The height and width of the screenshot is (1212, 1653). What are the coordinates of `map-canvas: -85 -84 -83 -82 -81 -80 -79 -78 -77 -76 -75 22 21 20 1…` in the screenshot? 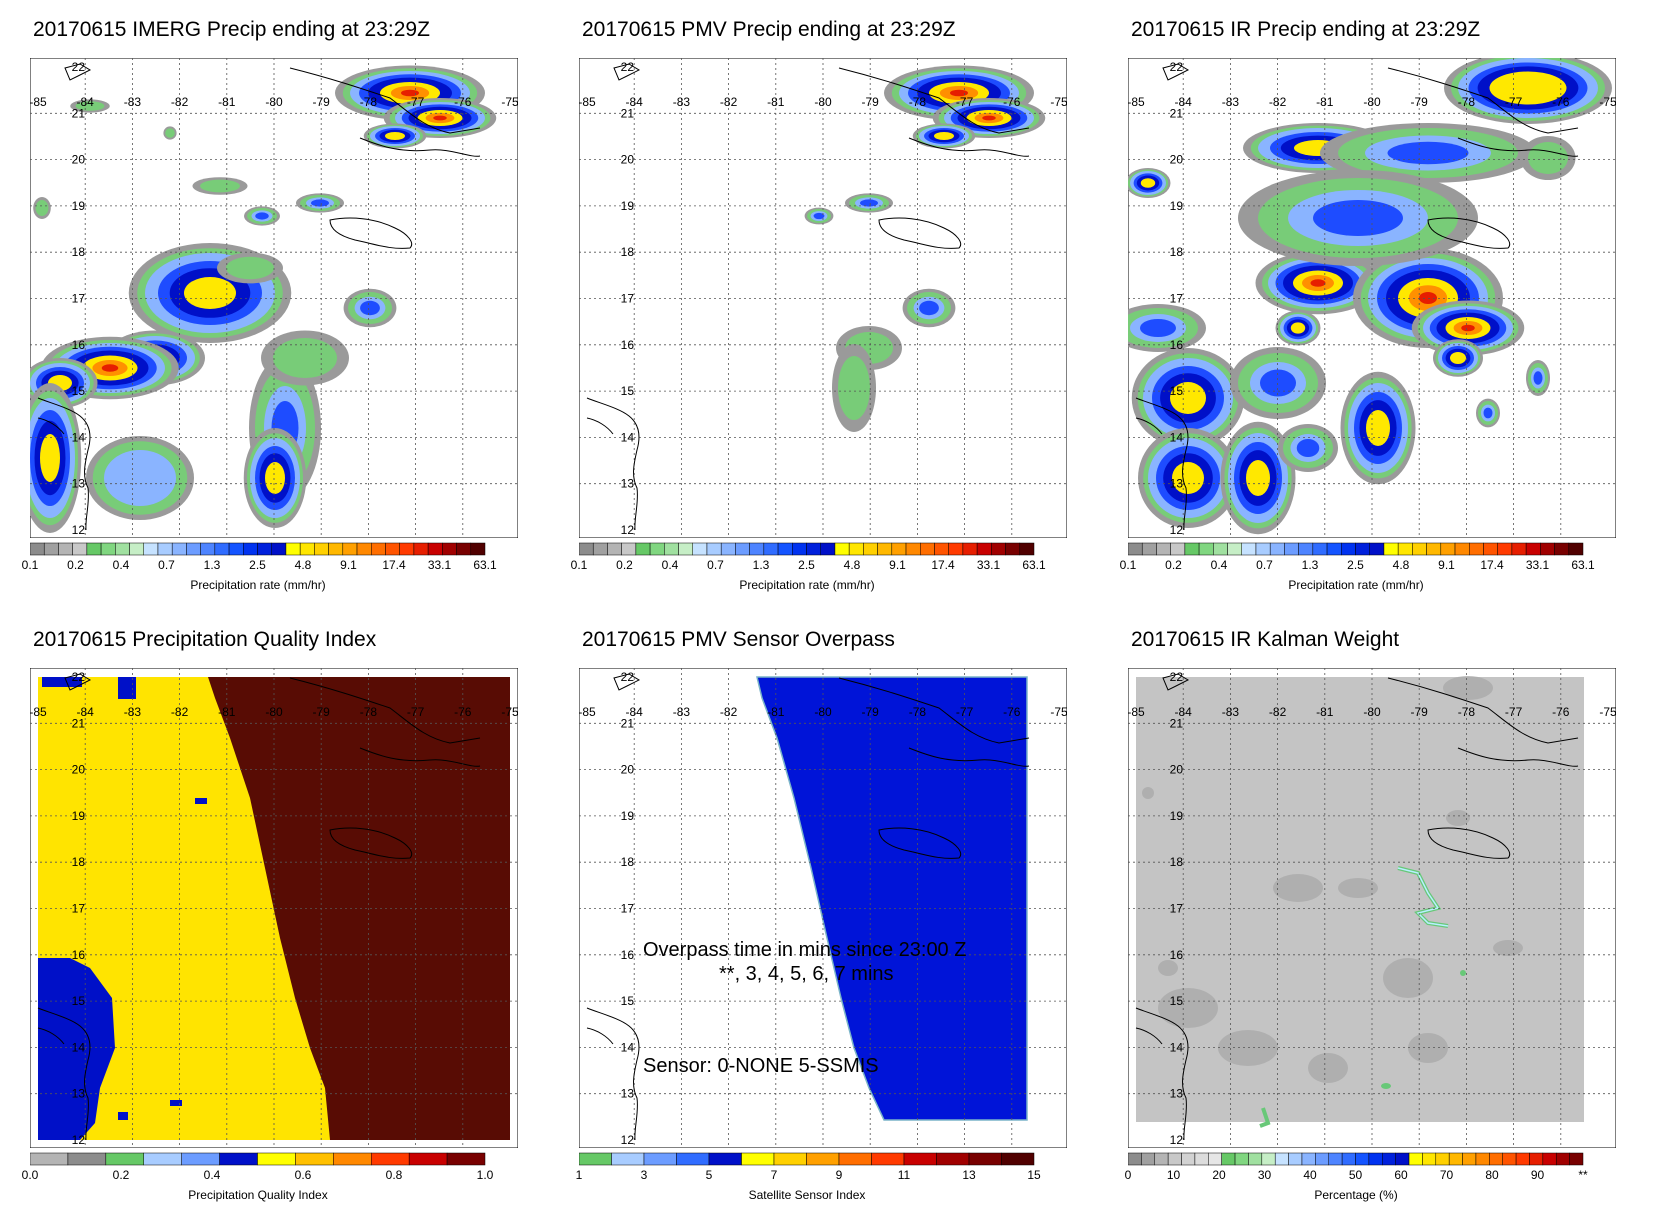 It's located at (274, 298).